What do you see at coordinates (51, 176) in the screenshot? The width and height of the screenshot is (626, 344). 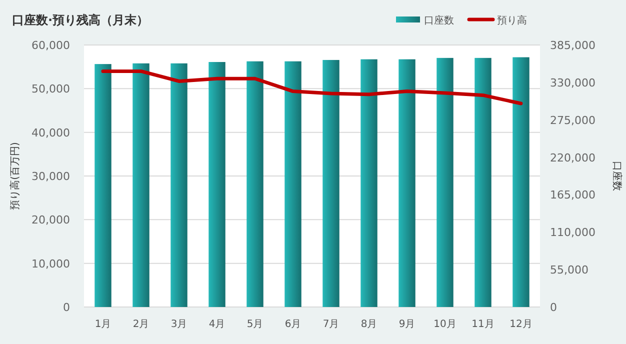 I see `y-tick-label: 30,000` at bounding box center [51, 176].